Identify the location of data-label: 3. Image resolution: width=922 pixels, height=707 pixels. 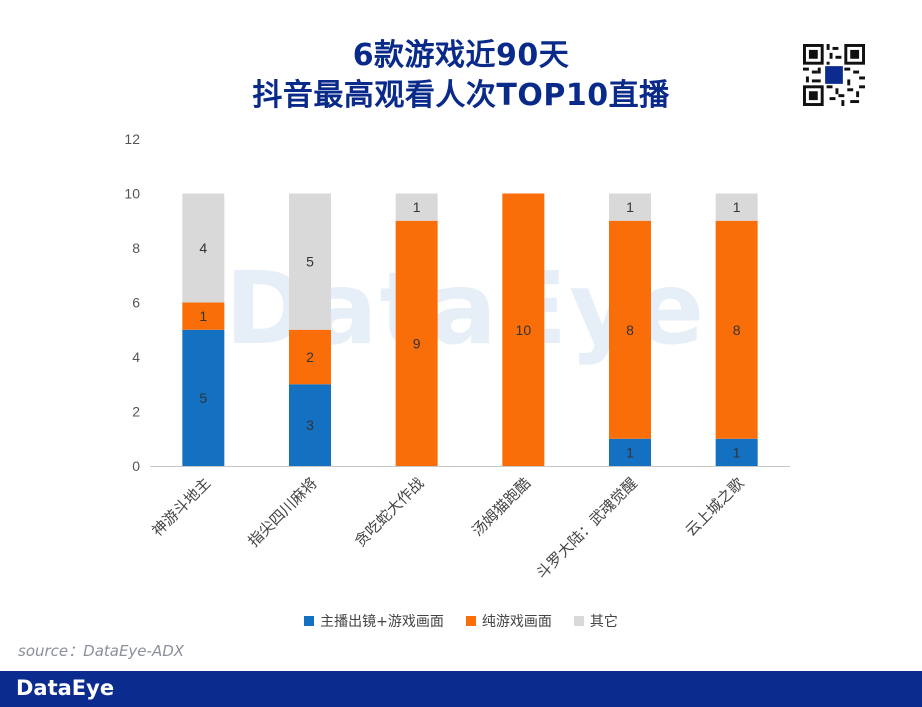
(310, 425).